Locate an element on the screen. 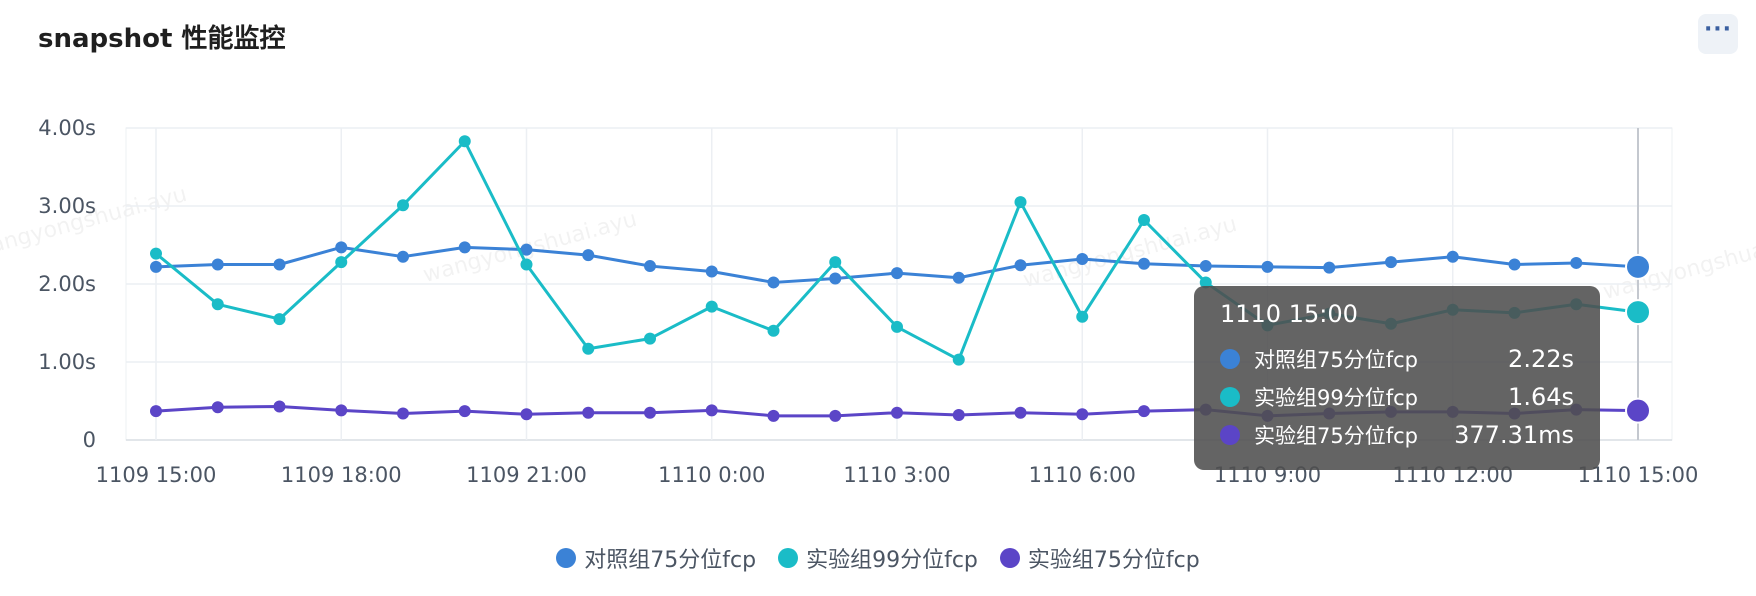 The image size is (1756, 596). chart-legend: 对照组75分位fcp 实验组99分位fcp 实验组75分位fcp is located at coordinates (878, 558).